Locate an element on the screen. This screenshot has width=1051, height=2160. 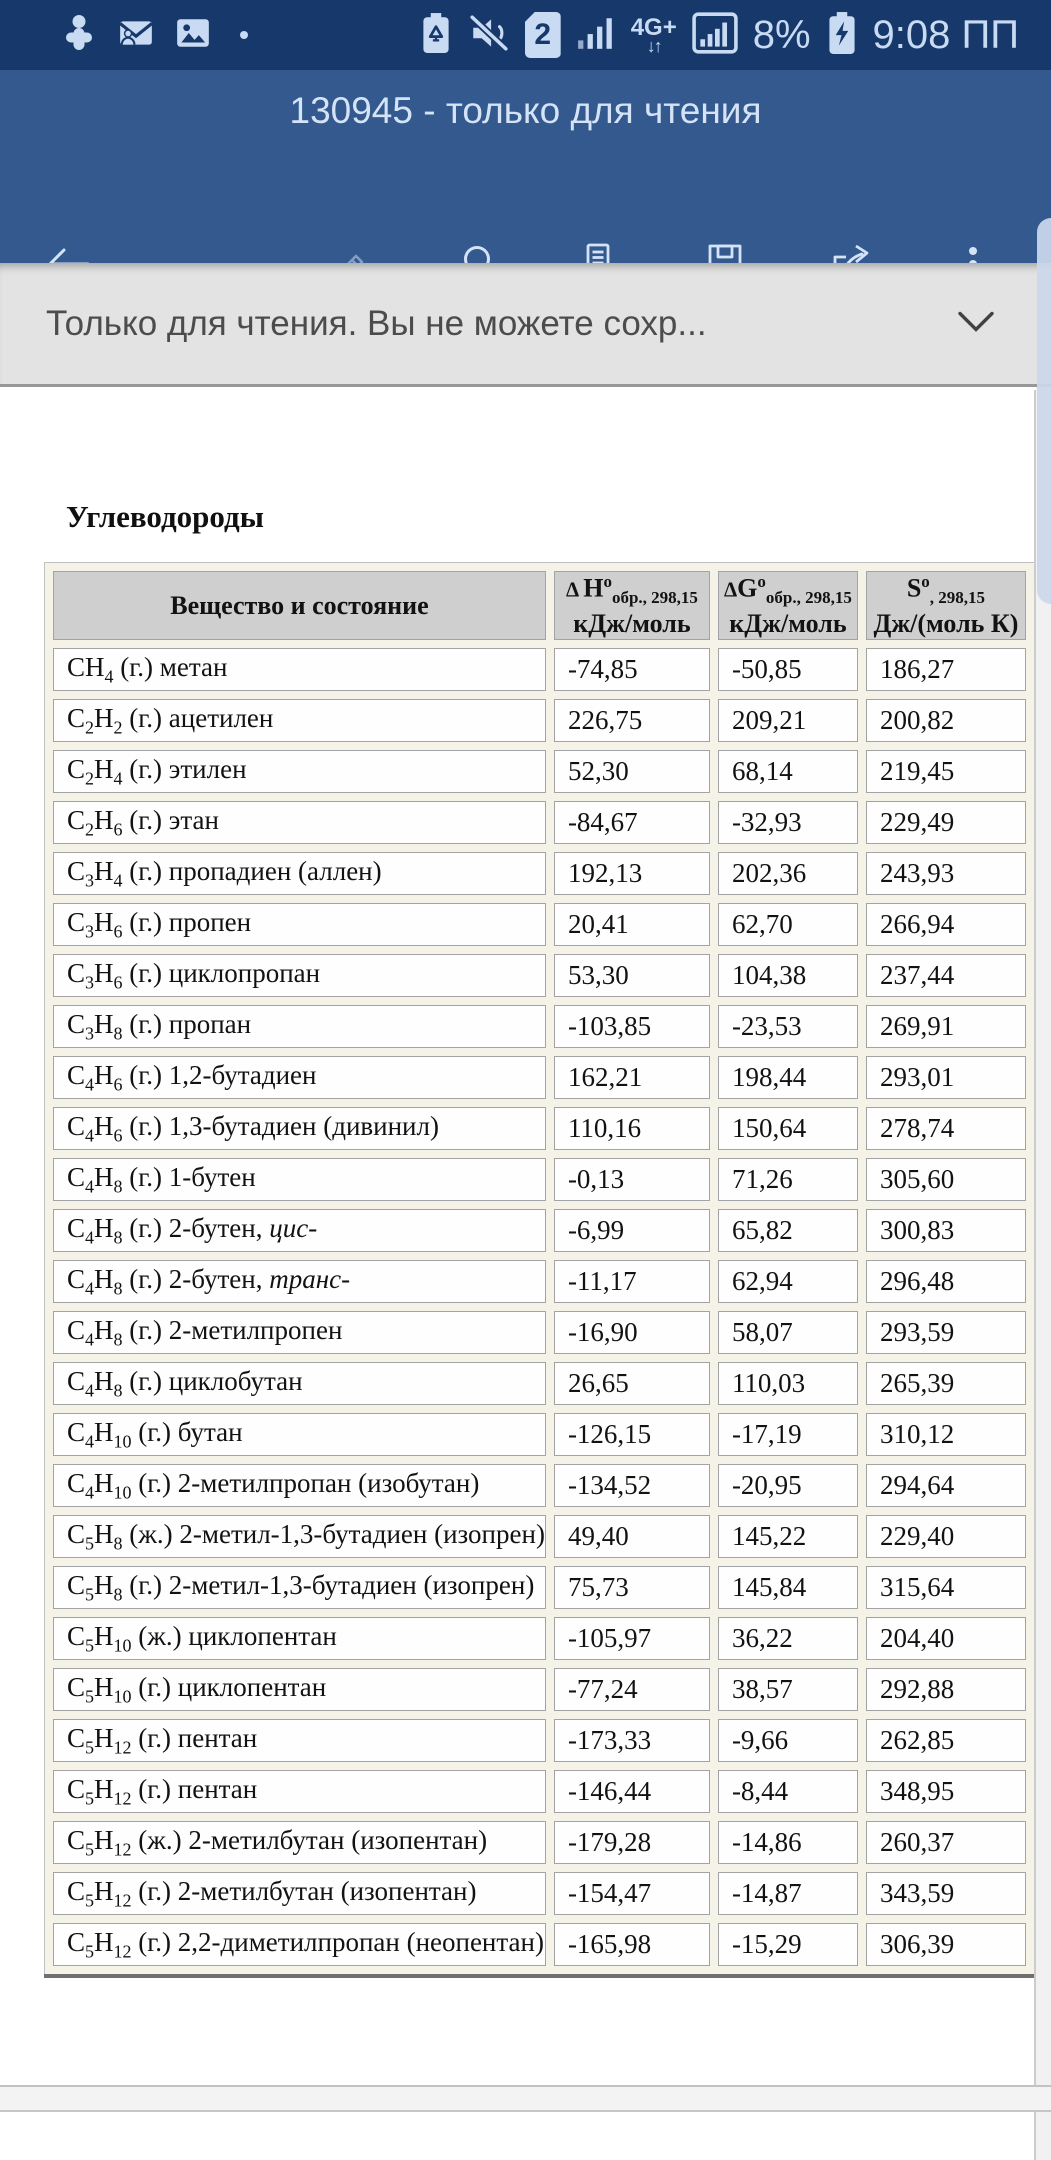
signal-strength-icon is located at coordinates (596, 35).